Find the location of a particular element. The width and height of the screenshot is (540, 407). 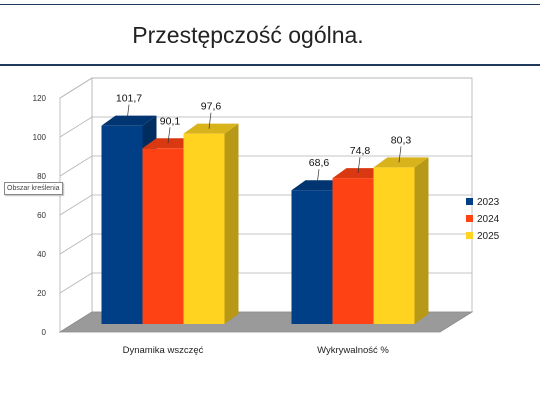

y-tick-label: 20 is located at coordinates (41, 293).